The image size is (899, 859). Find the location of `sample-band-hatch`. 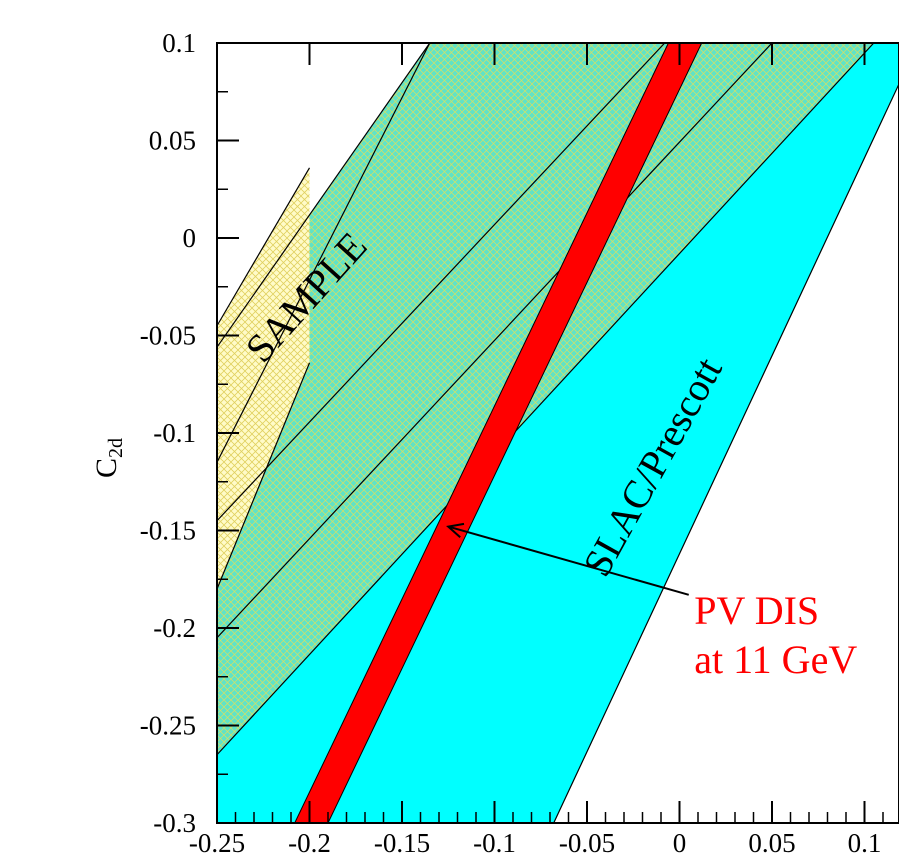

sample-band-hatch is located at coordinates (263, 378).